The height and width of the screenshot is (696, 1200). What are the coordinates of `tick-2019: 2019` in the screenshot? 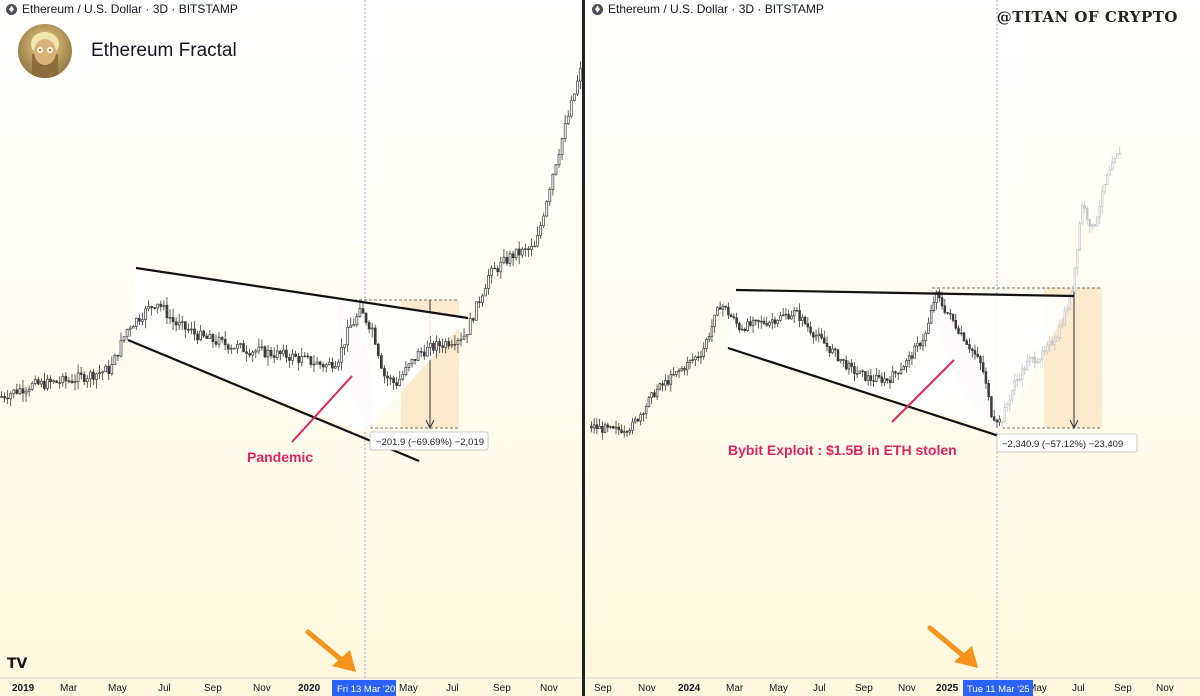 It's located at (23, 688).